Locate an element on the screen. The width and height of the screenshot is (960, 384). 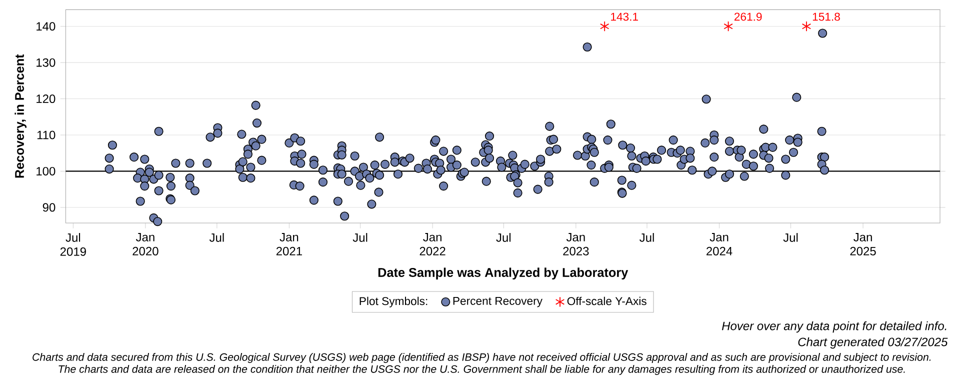
y-tick-label: 100 is located at coordinates (46, 171).